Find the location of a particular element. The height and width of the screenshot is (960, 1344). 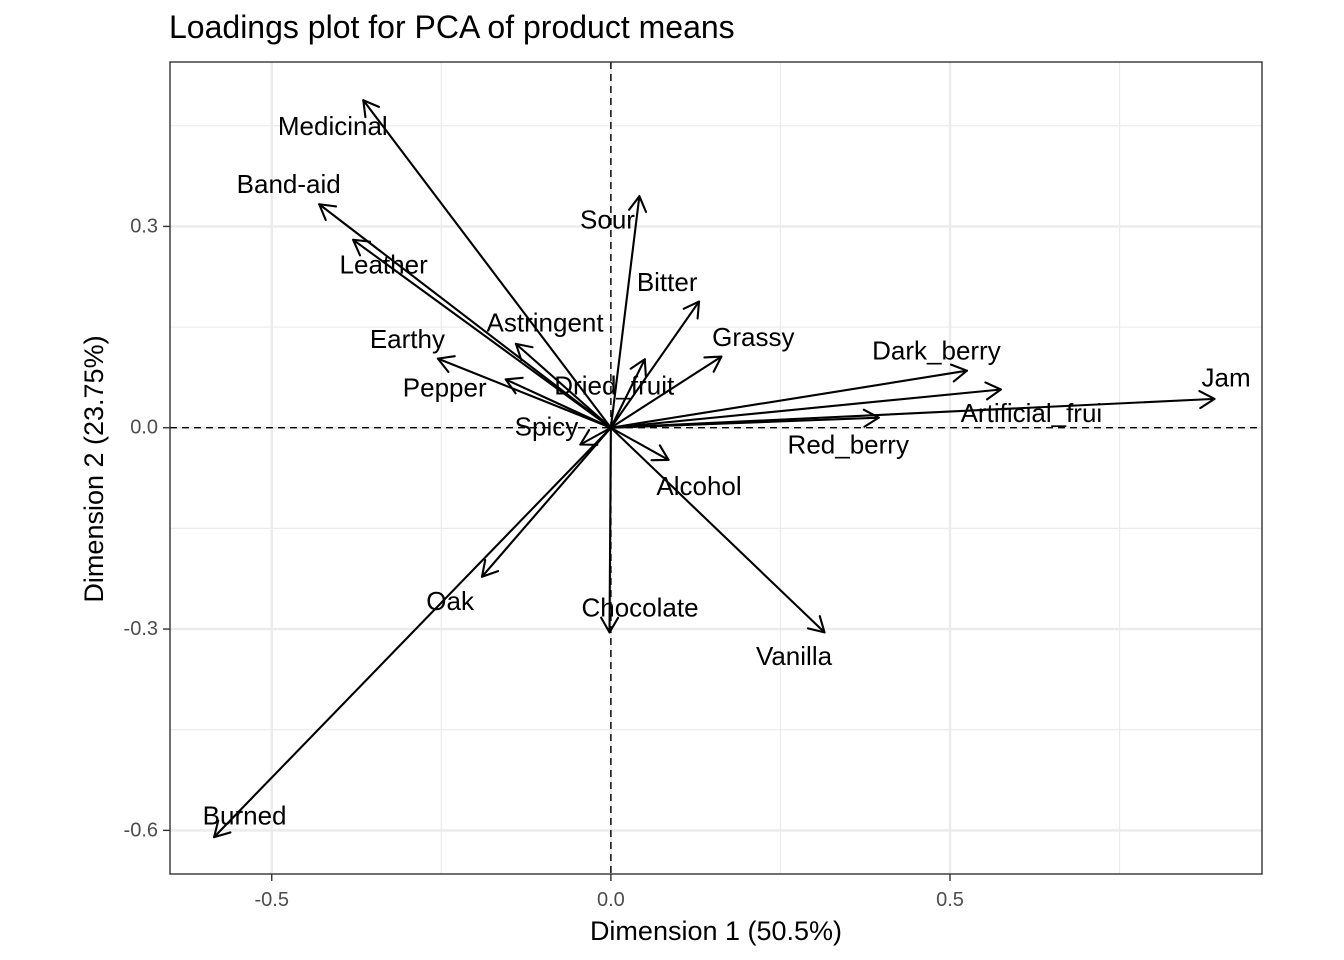

arrow-burned is located at coordinates (412, 632).